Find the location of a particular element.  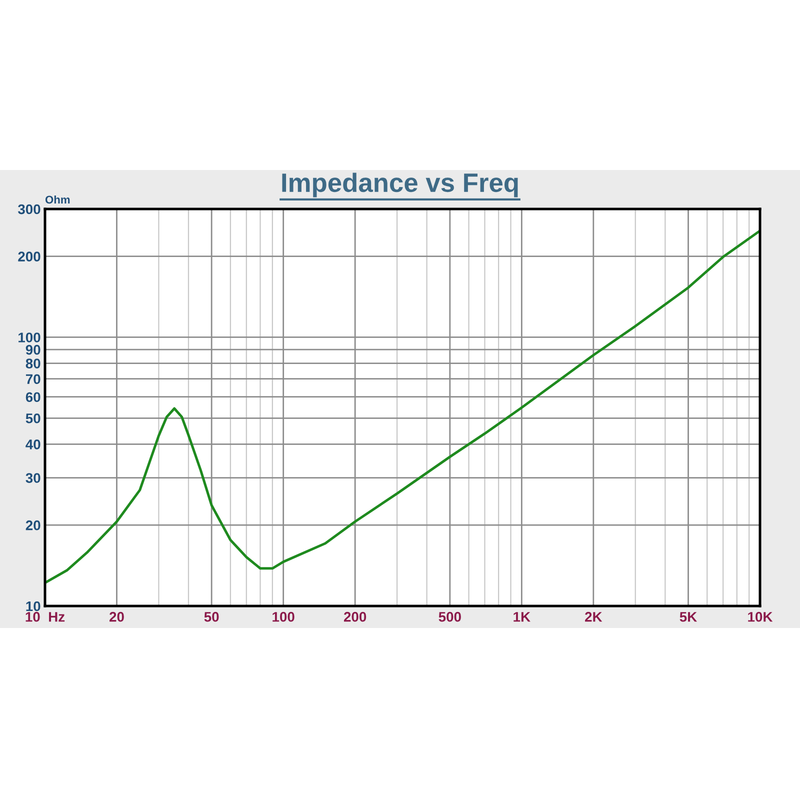

x-tick-label: 10K is located at coordinates (760, 617).